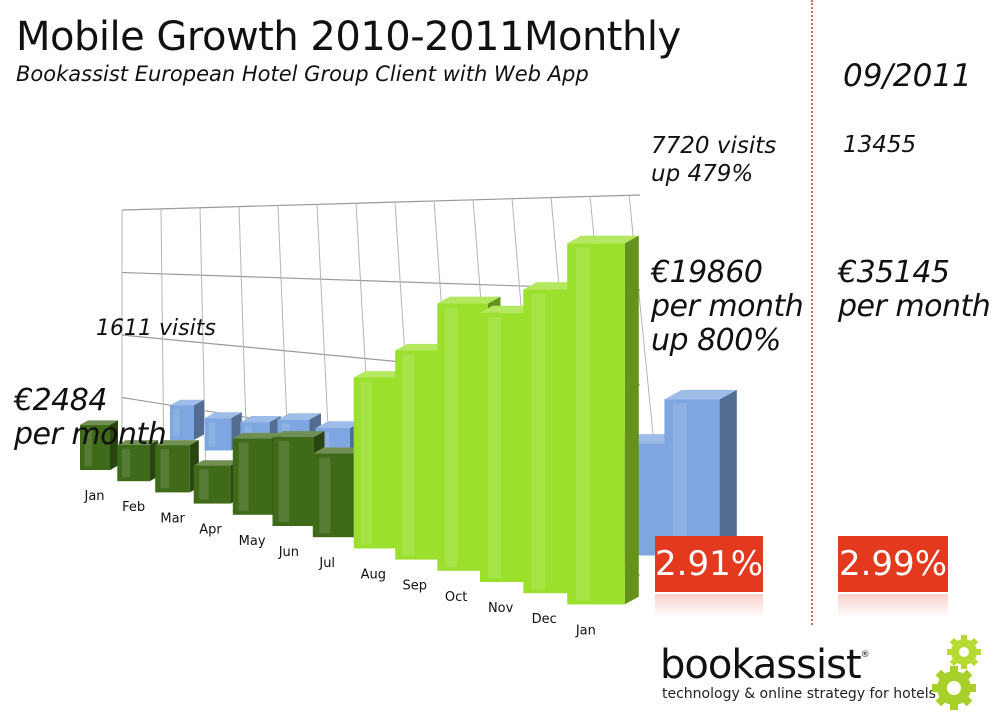 This screenshot has width=993, height=718. Describe the element at coordinates (252, 541) in the screenshot. I see `month-label: May` at that location.